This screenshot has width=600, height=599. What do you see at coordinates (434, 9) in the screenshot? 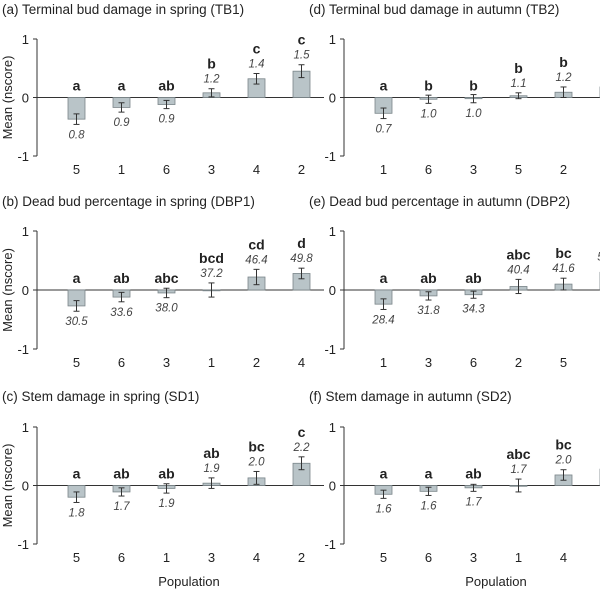
I see `panel-title: (d) Terminal bud damage in autumn (TB2)` at bounding box center [434, 9].